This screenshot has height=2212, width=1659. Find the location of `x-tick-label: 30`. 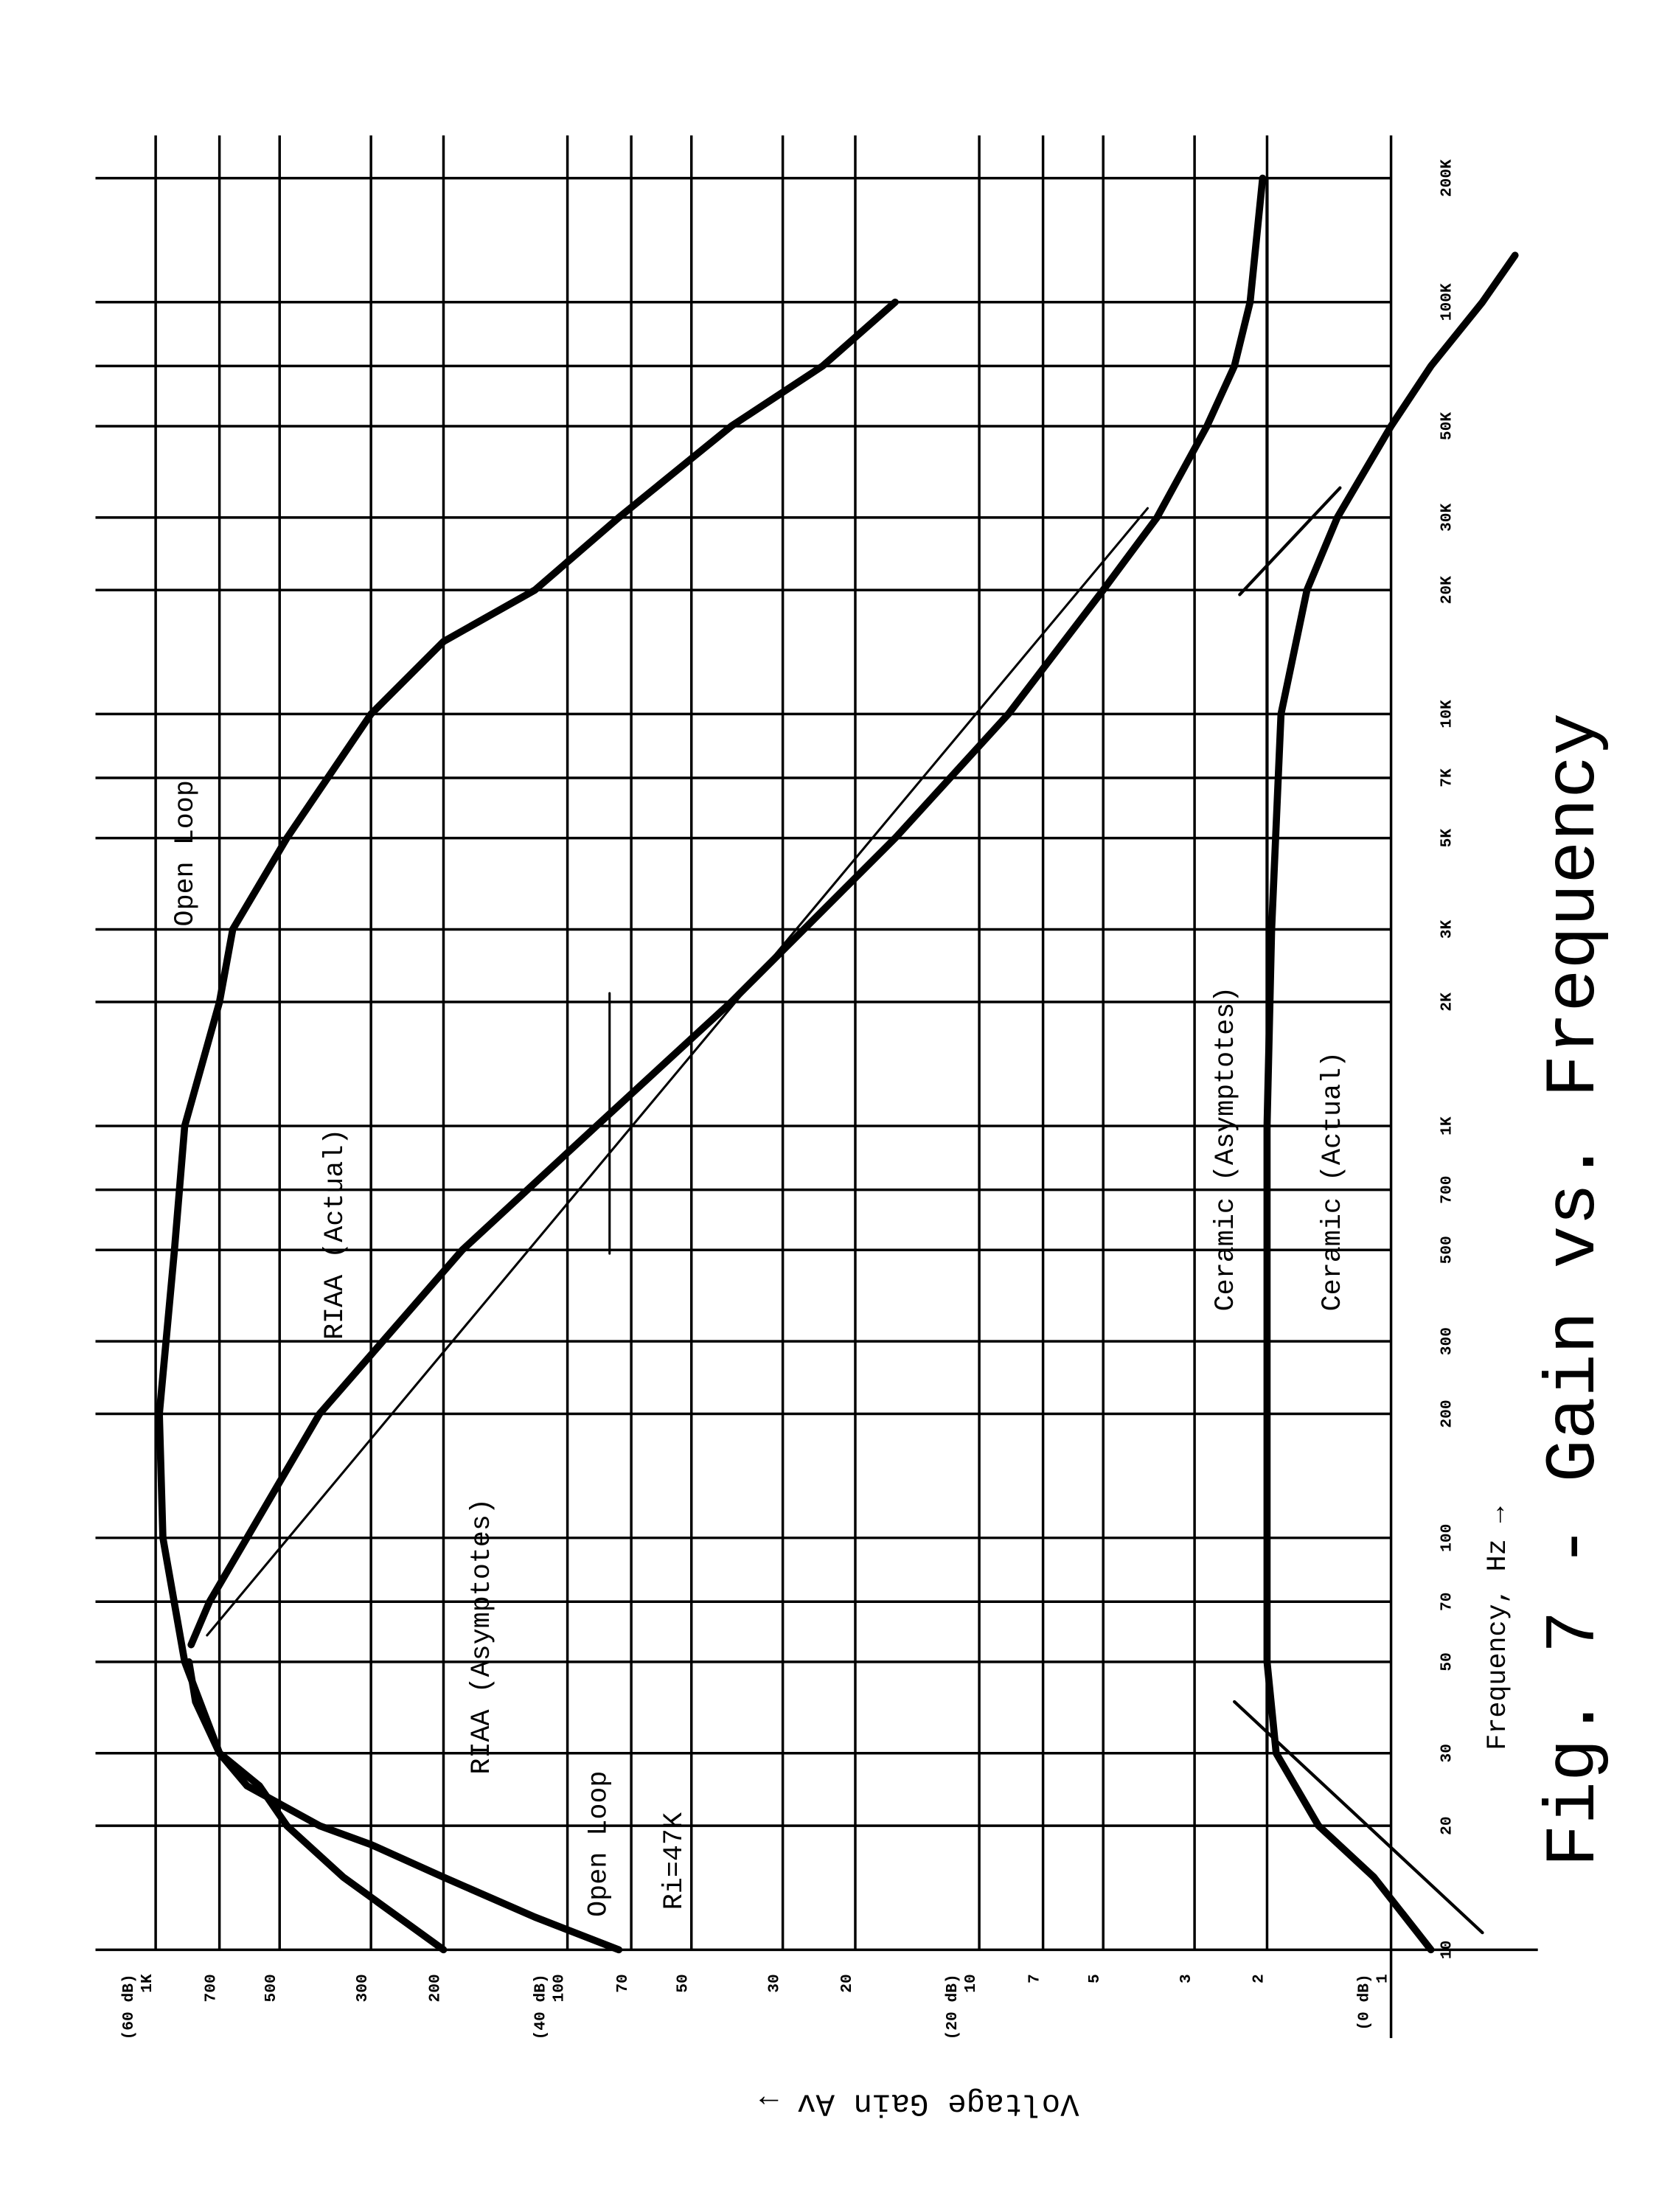

x-tick-label: 30 is located at coordinates (1447, 1753).